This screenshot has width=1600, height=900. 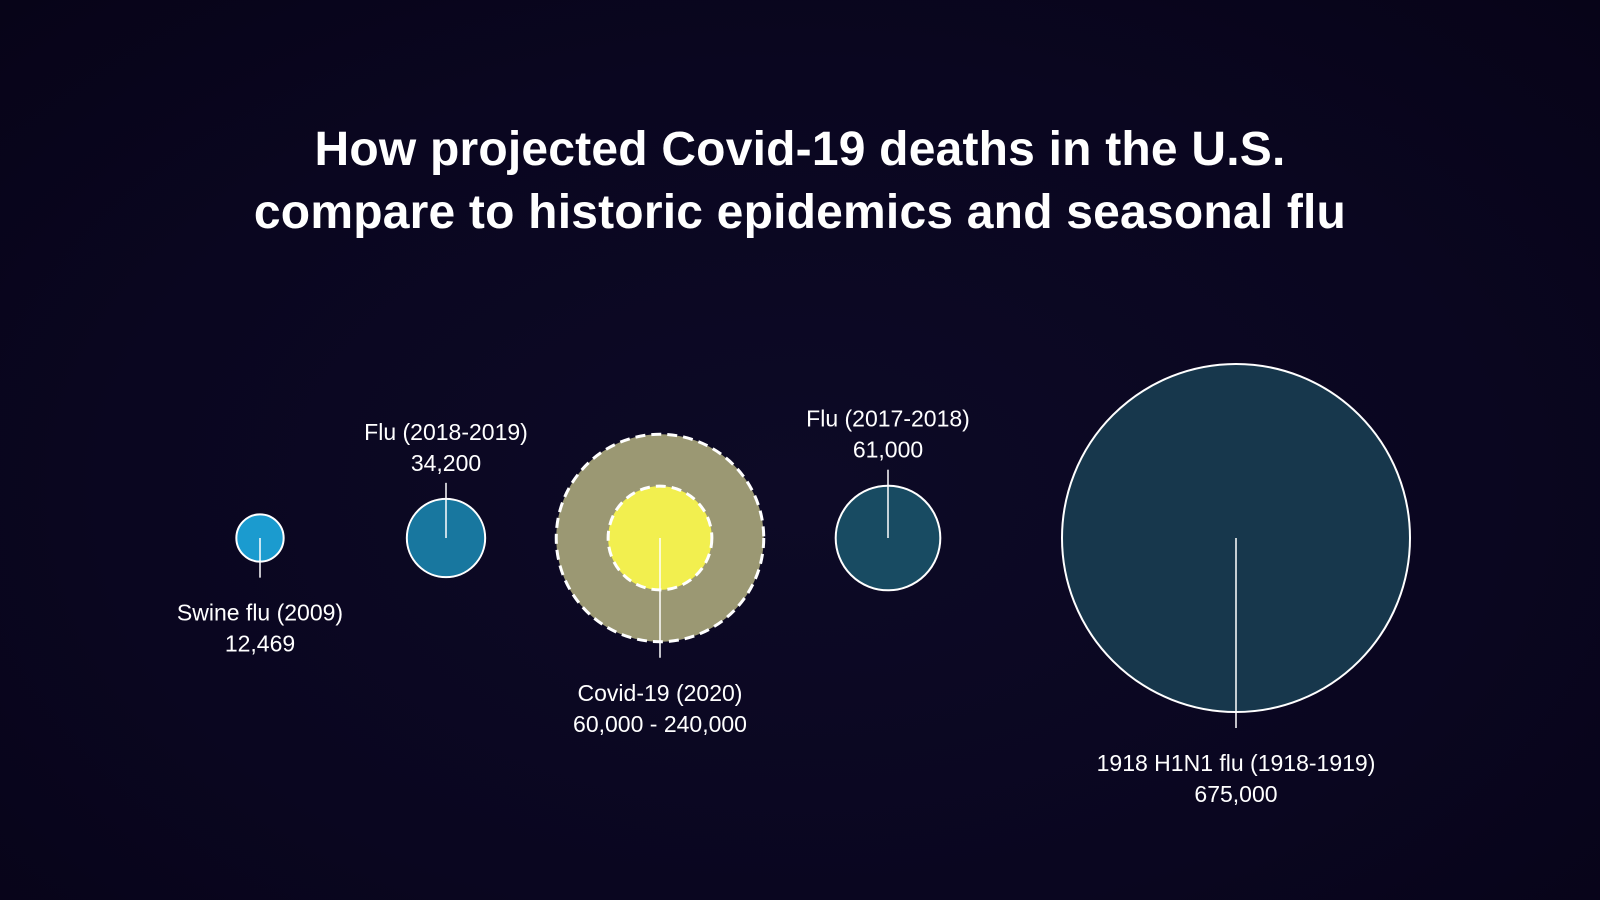 What do you see at coordinates (446, 432) in the screenshot?
I see `flu1819-label-name: Flu (2018-2019)` at bounding box center [446, 432].